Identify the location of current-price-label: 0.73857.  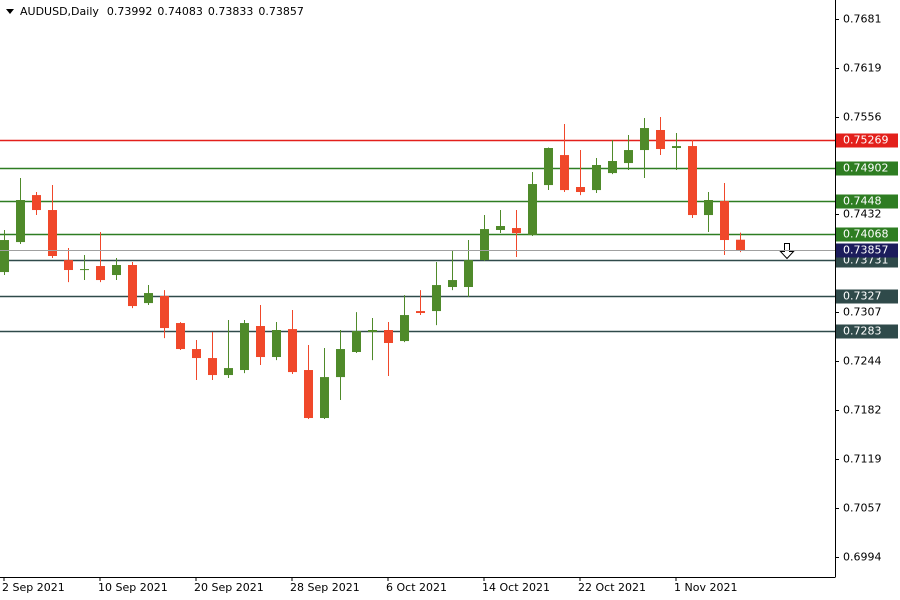
(866, 250).